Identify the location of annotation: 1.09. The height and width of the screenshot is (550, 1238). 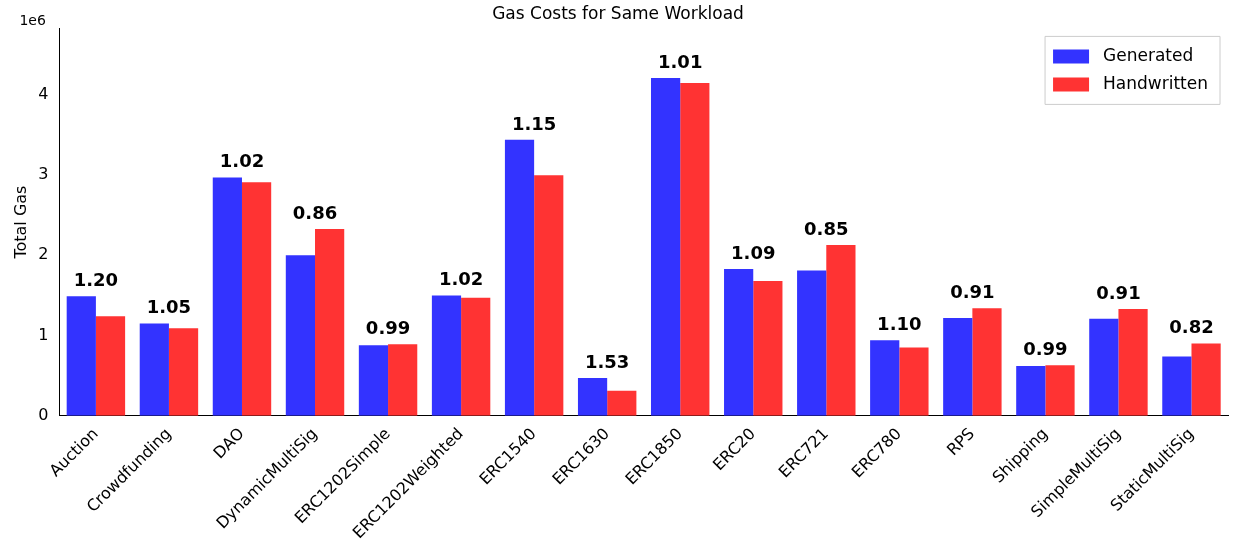
(753, 252).